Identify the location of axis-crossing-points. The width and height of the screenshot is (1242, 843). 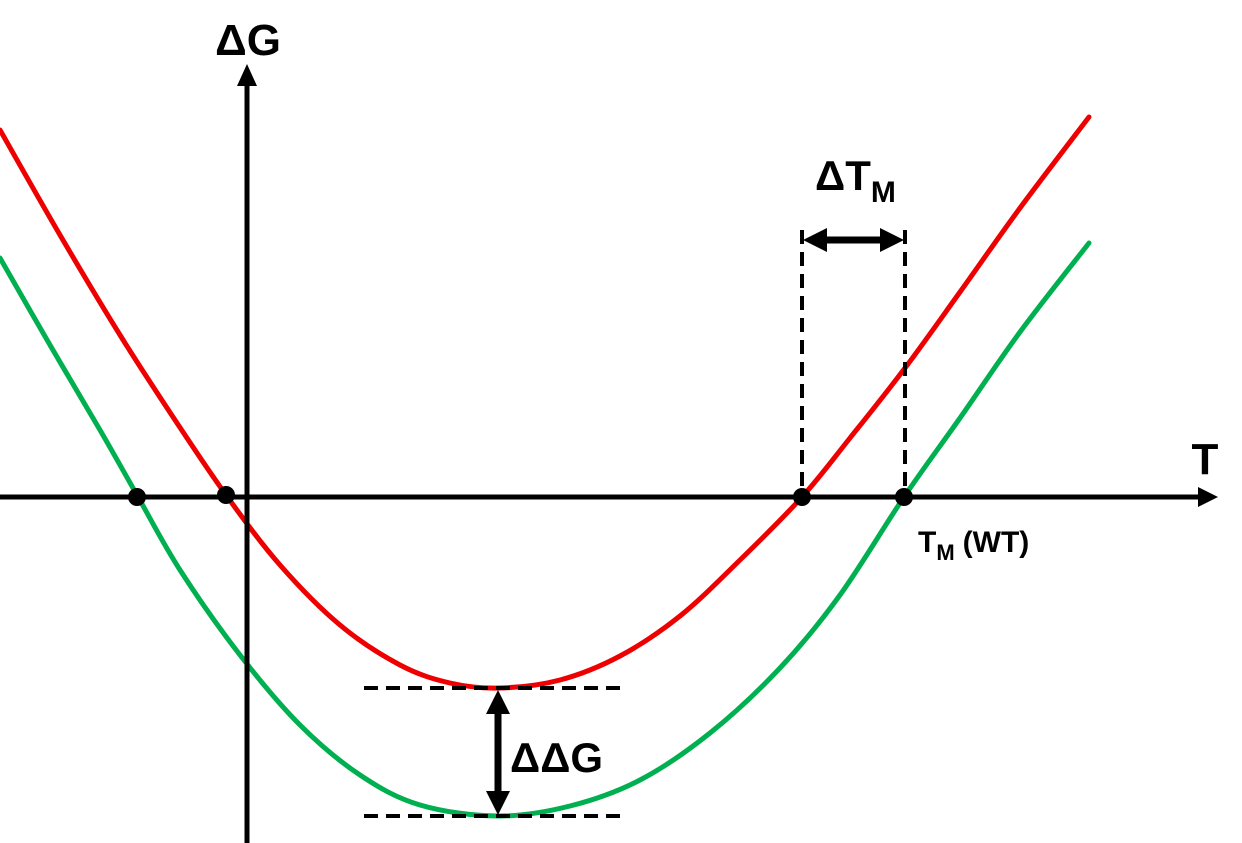
(520, 496).